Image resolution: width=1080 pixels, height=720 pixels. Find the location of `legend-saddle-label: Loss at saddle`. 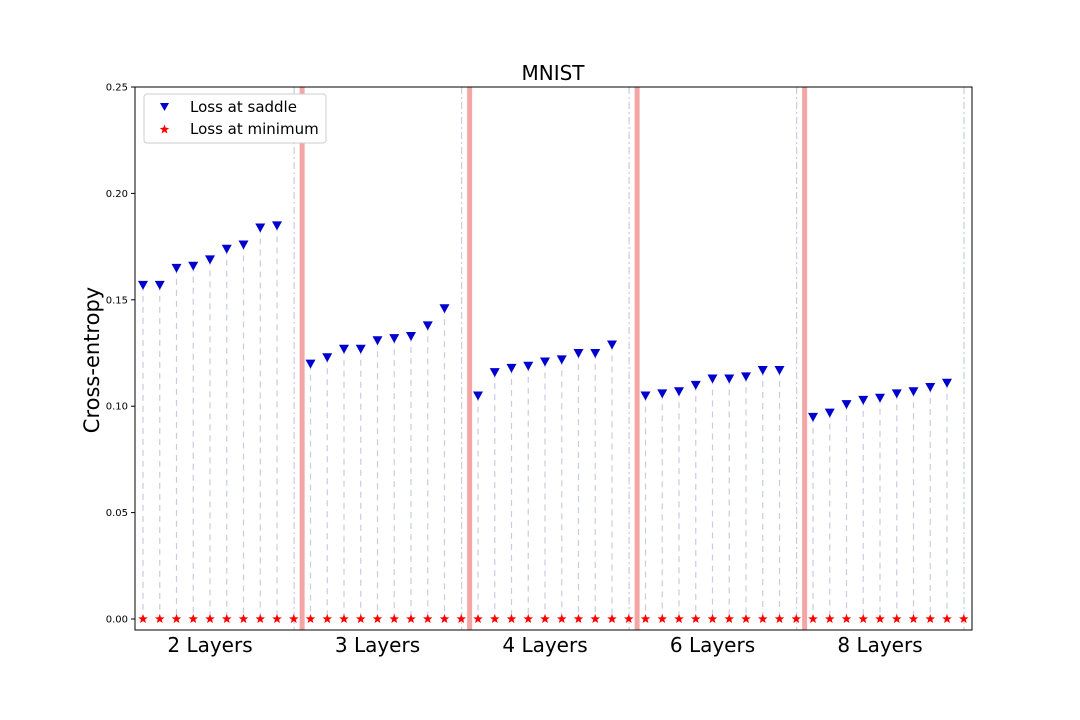

legend-saddle-label: Loss at saddle is located at coordinates (243, 107).